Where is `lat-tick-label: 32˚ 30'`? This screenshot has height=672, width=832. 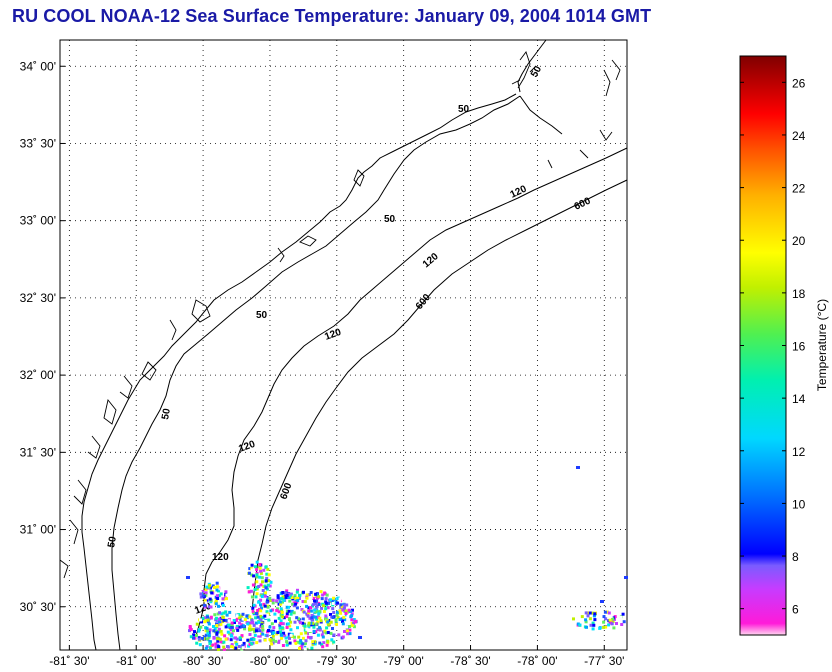 lat-tick-label: 32˚ 30' is located at coordinates (38, 298).